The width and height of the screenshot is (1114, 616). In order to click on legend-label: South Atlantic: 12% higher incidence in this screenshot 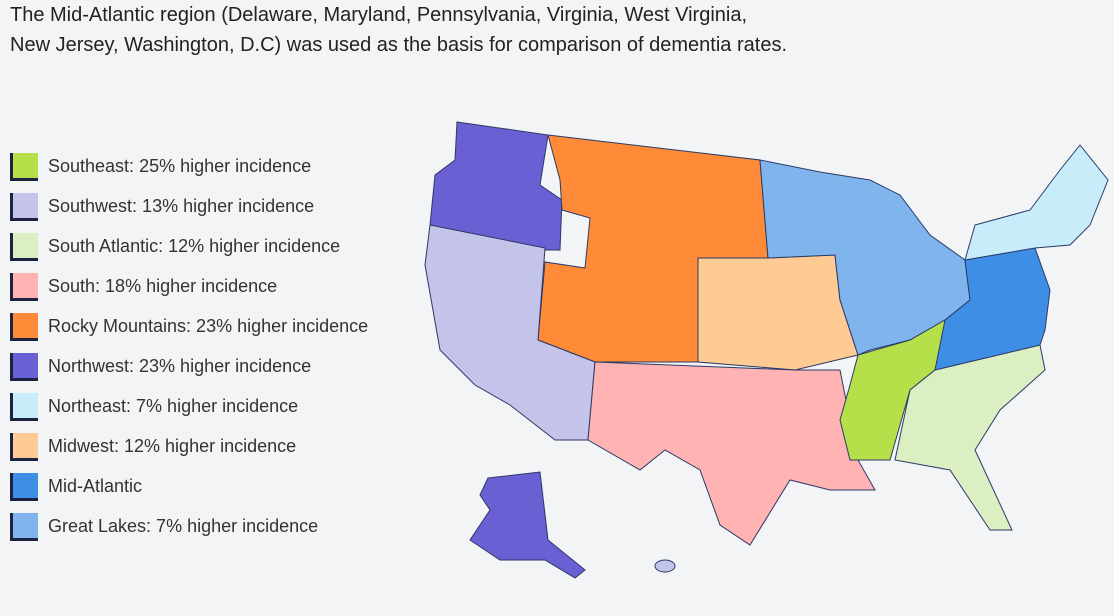, I will do `click(194, 246)`.